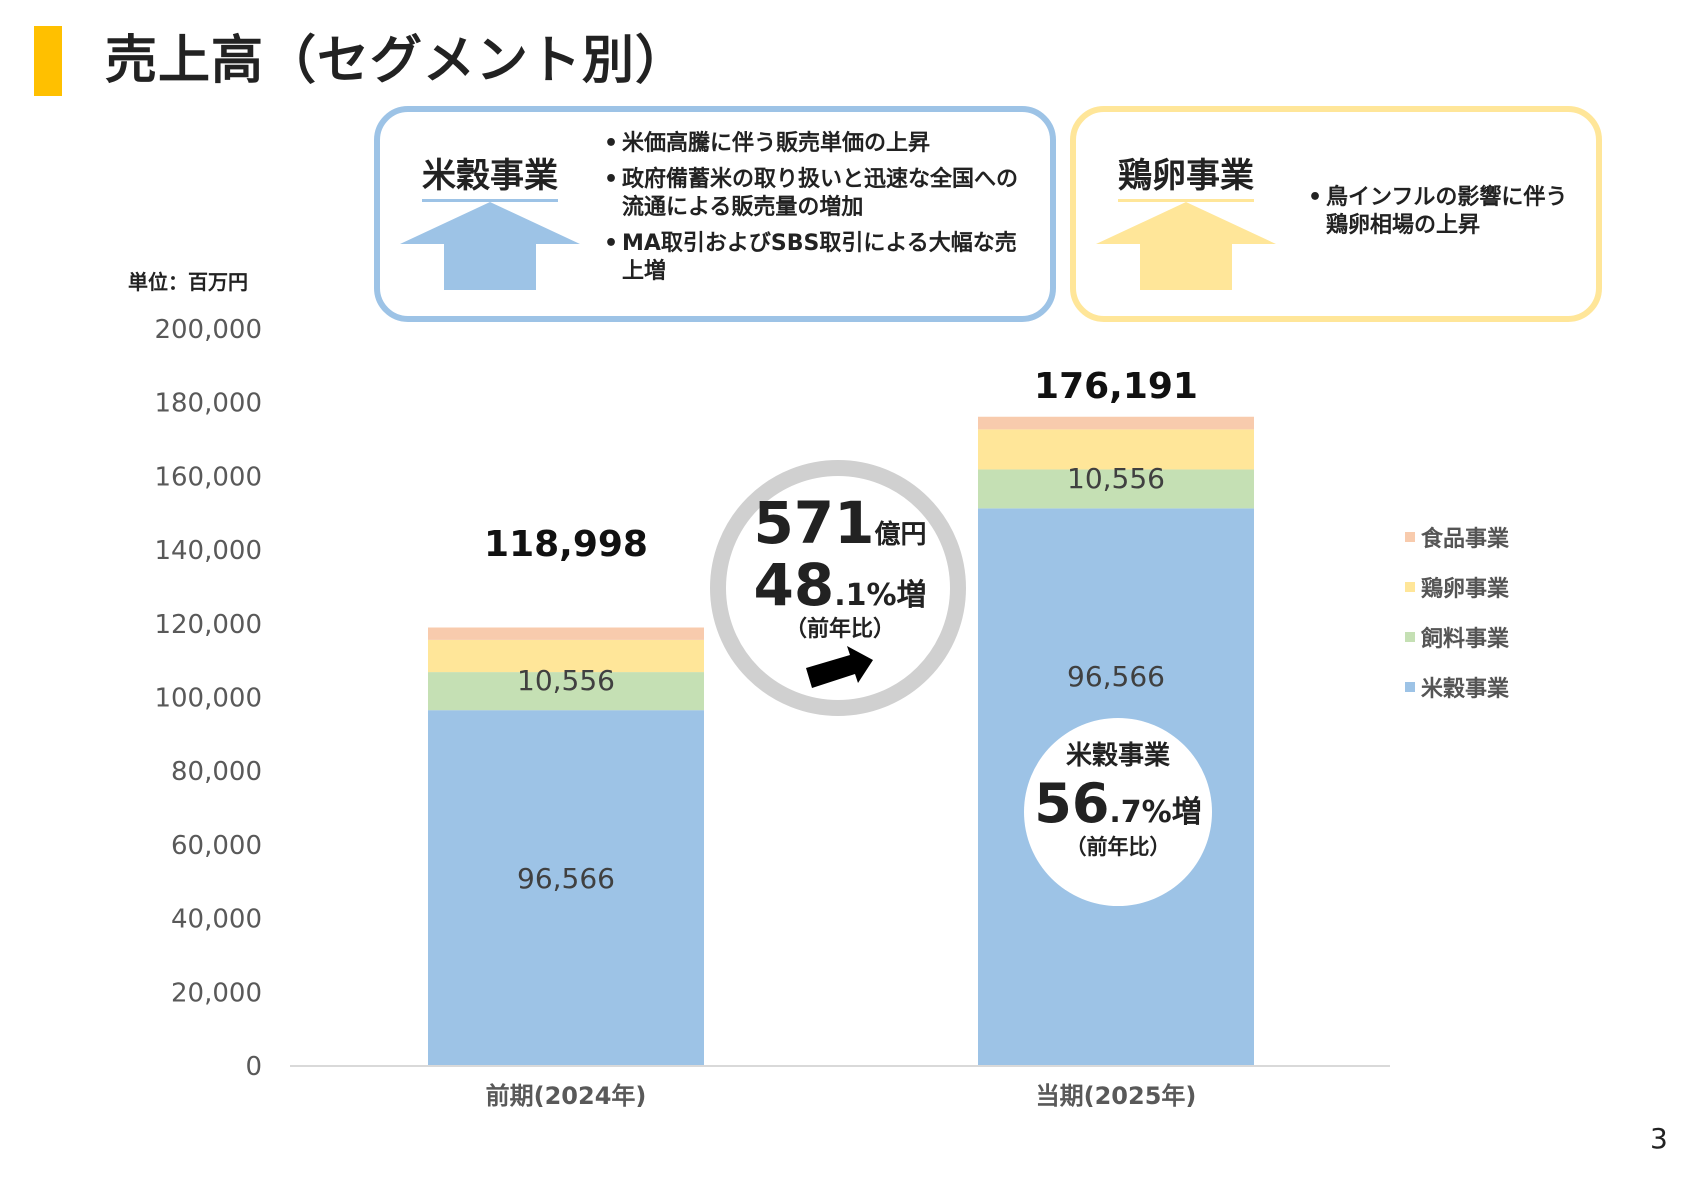 The image size is (1683, 1190). Describe the element at coordinates (1659, 1138) in the screenshot. I see `page-number: 3` at that location.